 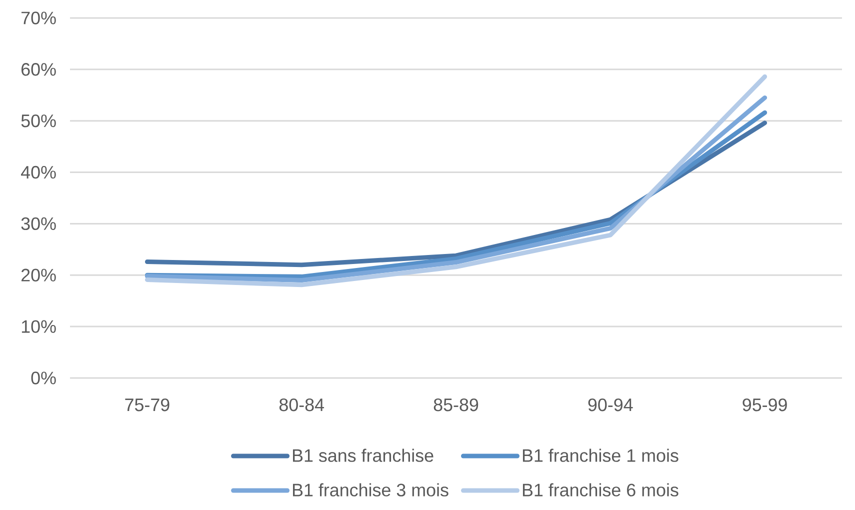 I want to click on y-tick-label: 10%, so click(x=39, y=326).